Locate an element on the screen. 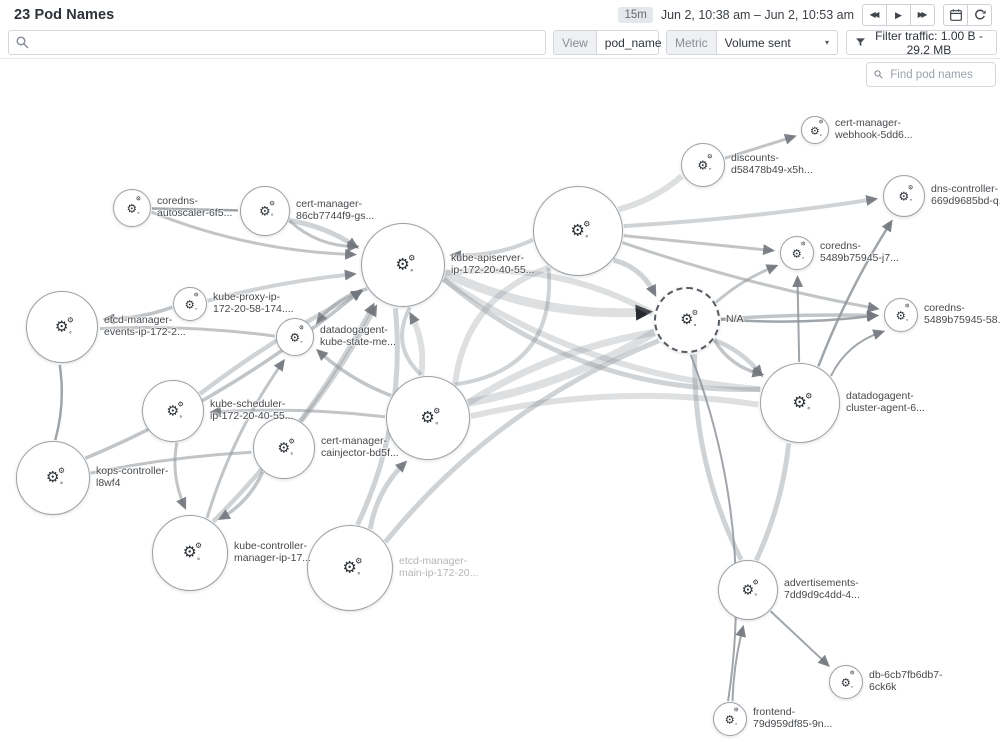 The image size is (1000, 746). find-pod-names-box is located at coordinates (931, 74).